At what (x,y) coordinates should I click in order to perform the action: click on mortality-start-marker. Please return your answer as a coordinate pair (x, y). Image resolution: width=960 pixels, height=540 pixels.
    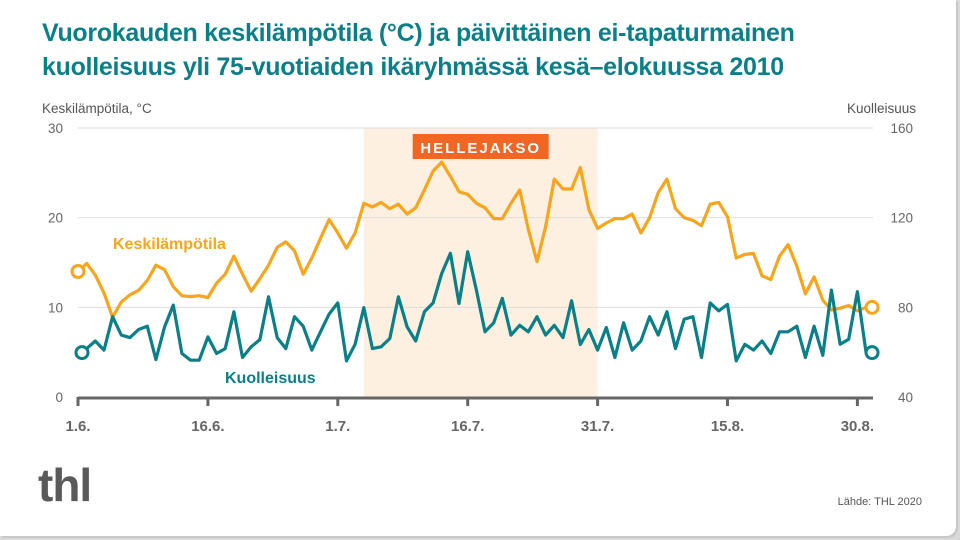
    Looking at the image, I should click on (82, 353).